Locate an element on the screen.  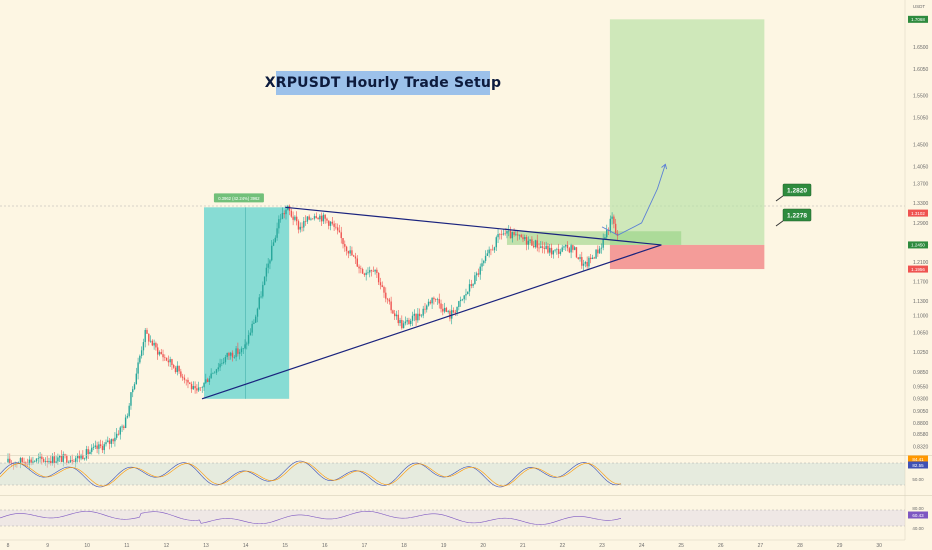
x-tick-label: 18 is located at coordinates (404, 546).